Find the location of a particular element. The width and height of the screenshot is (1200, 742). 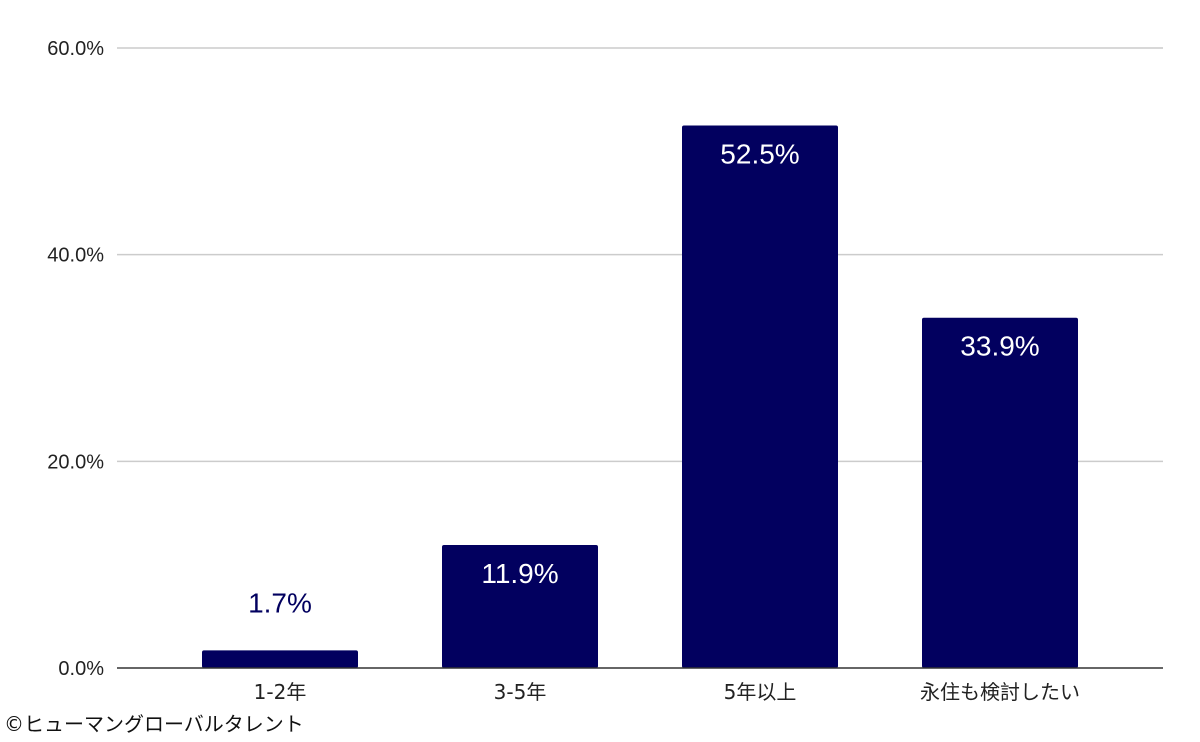

x-axis-category-labels: 1-2年 3-5年 5年以上 永住も検討したい is located at coordinates (667, 692).